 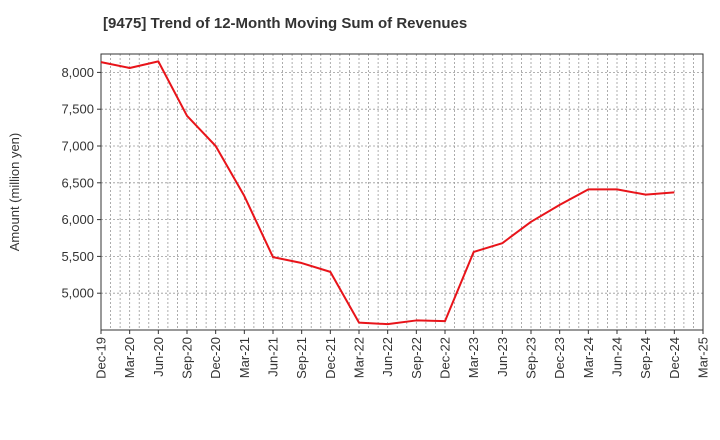 What do you see at coordinates (645, 358) in the screenshot?
I see `x-tick-label: Sep-24` at bounding box center [645, 358].